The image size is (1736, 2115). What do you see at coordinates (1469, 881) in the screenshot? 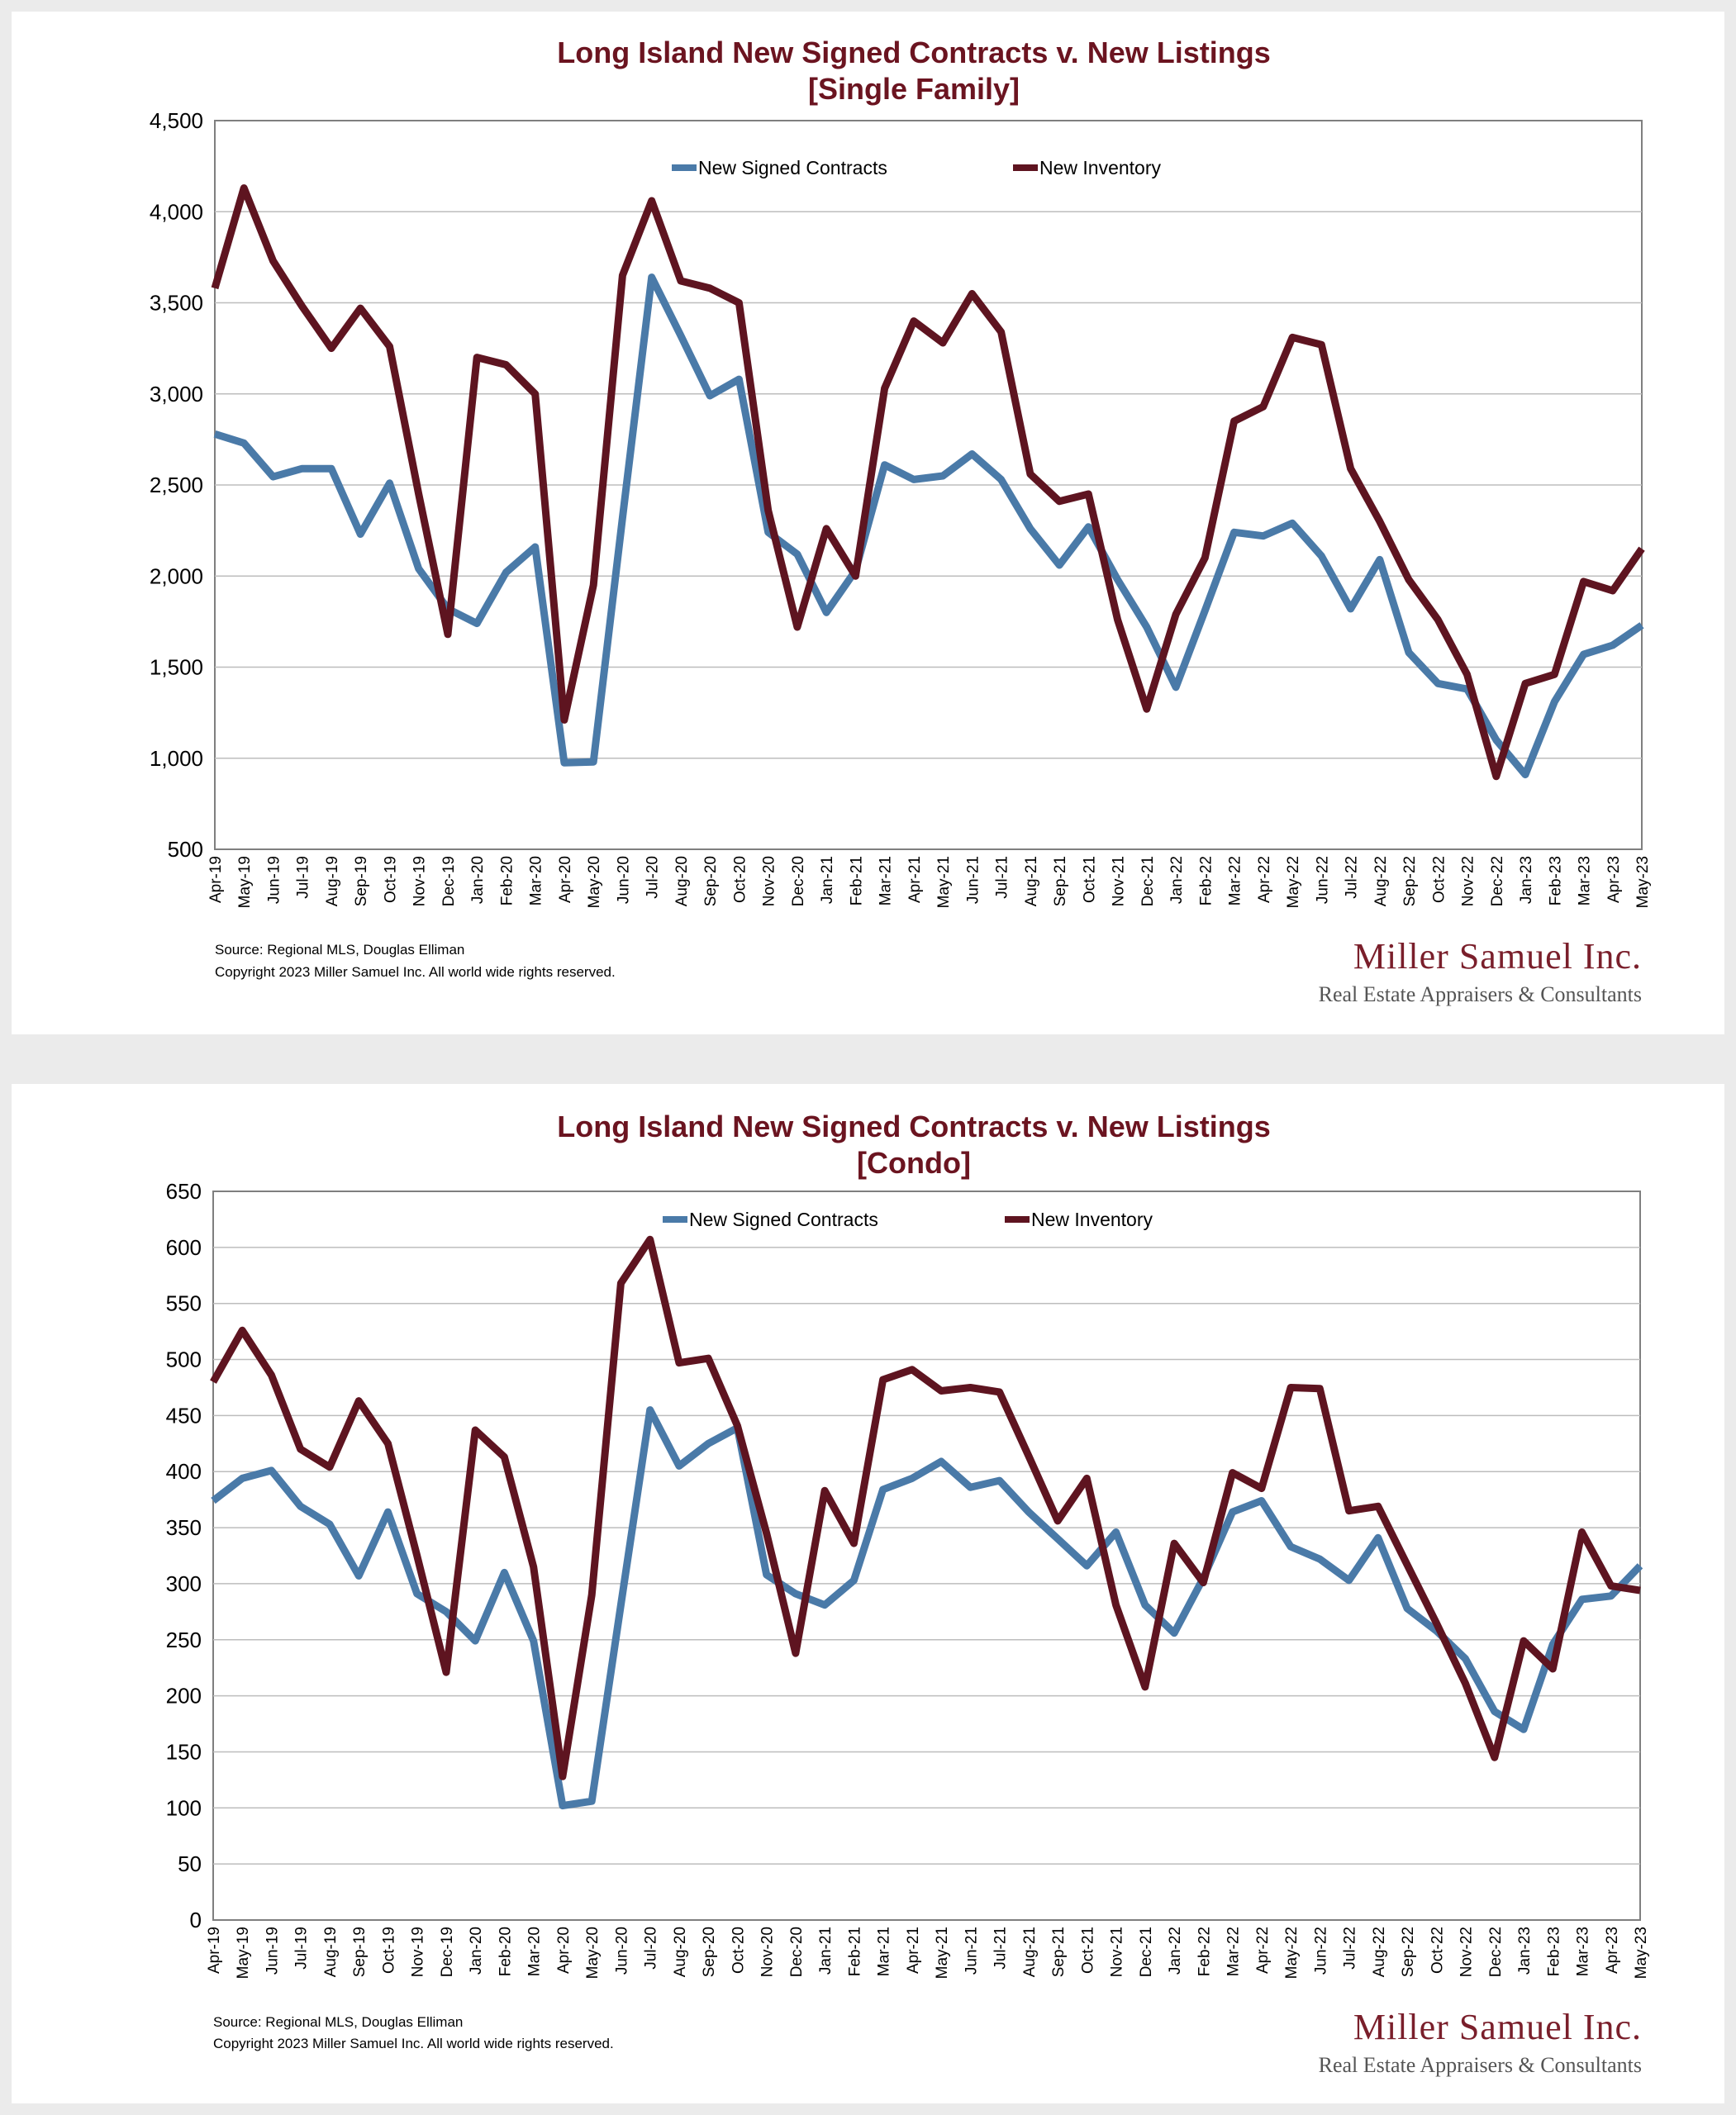
I see `x-tick-label: Nov-22` at bounding box center [1469, 881].